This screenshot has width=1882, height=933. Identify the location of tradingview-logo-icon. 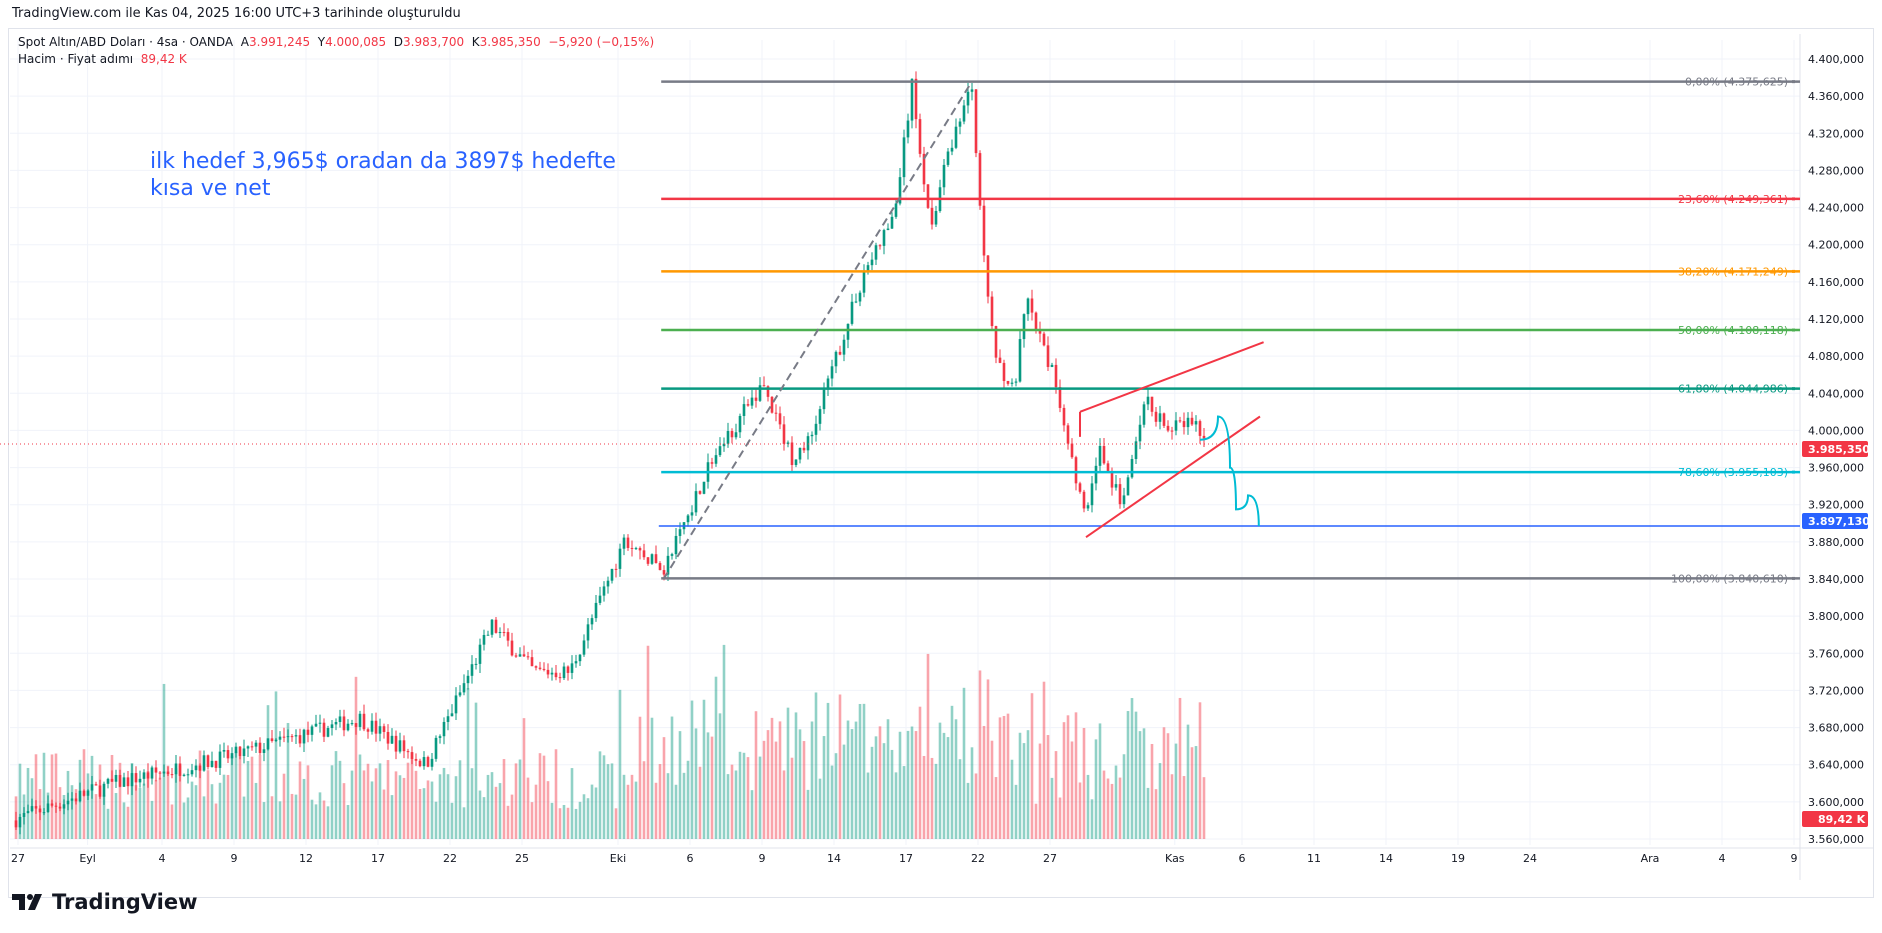
(27, 902).